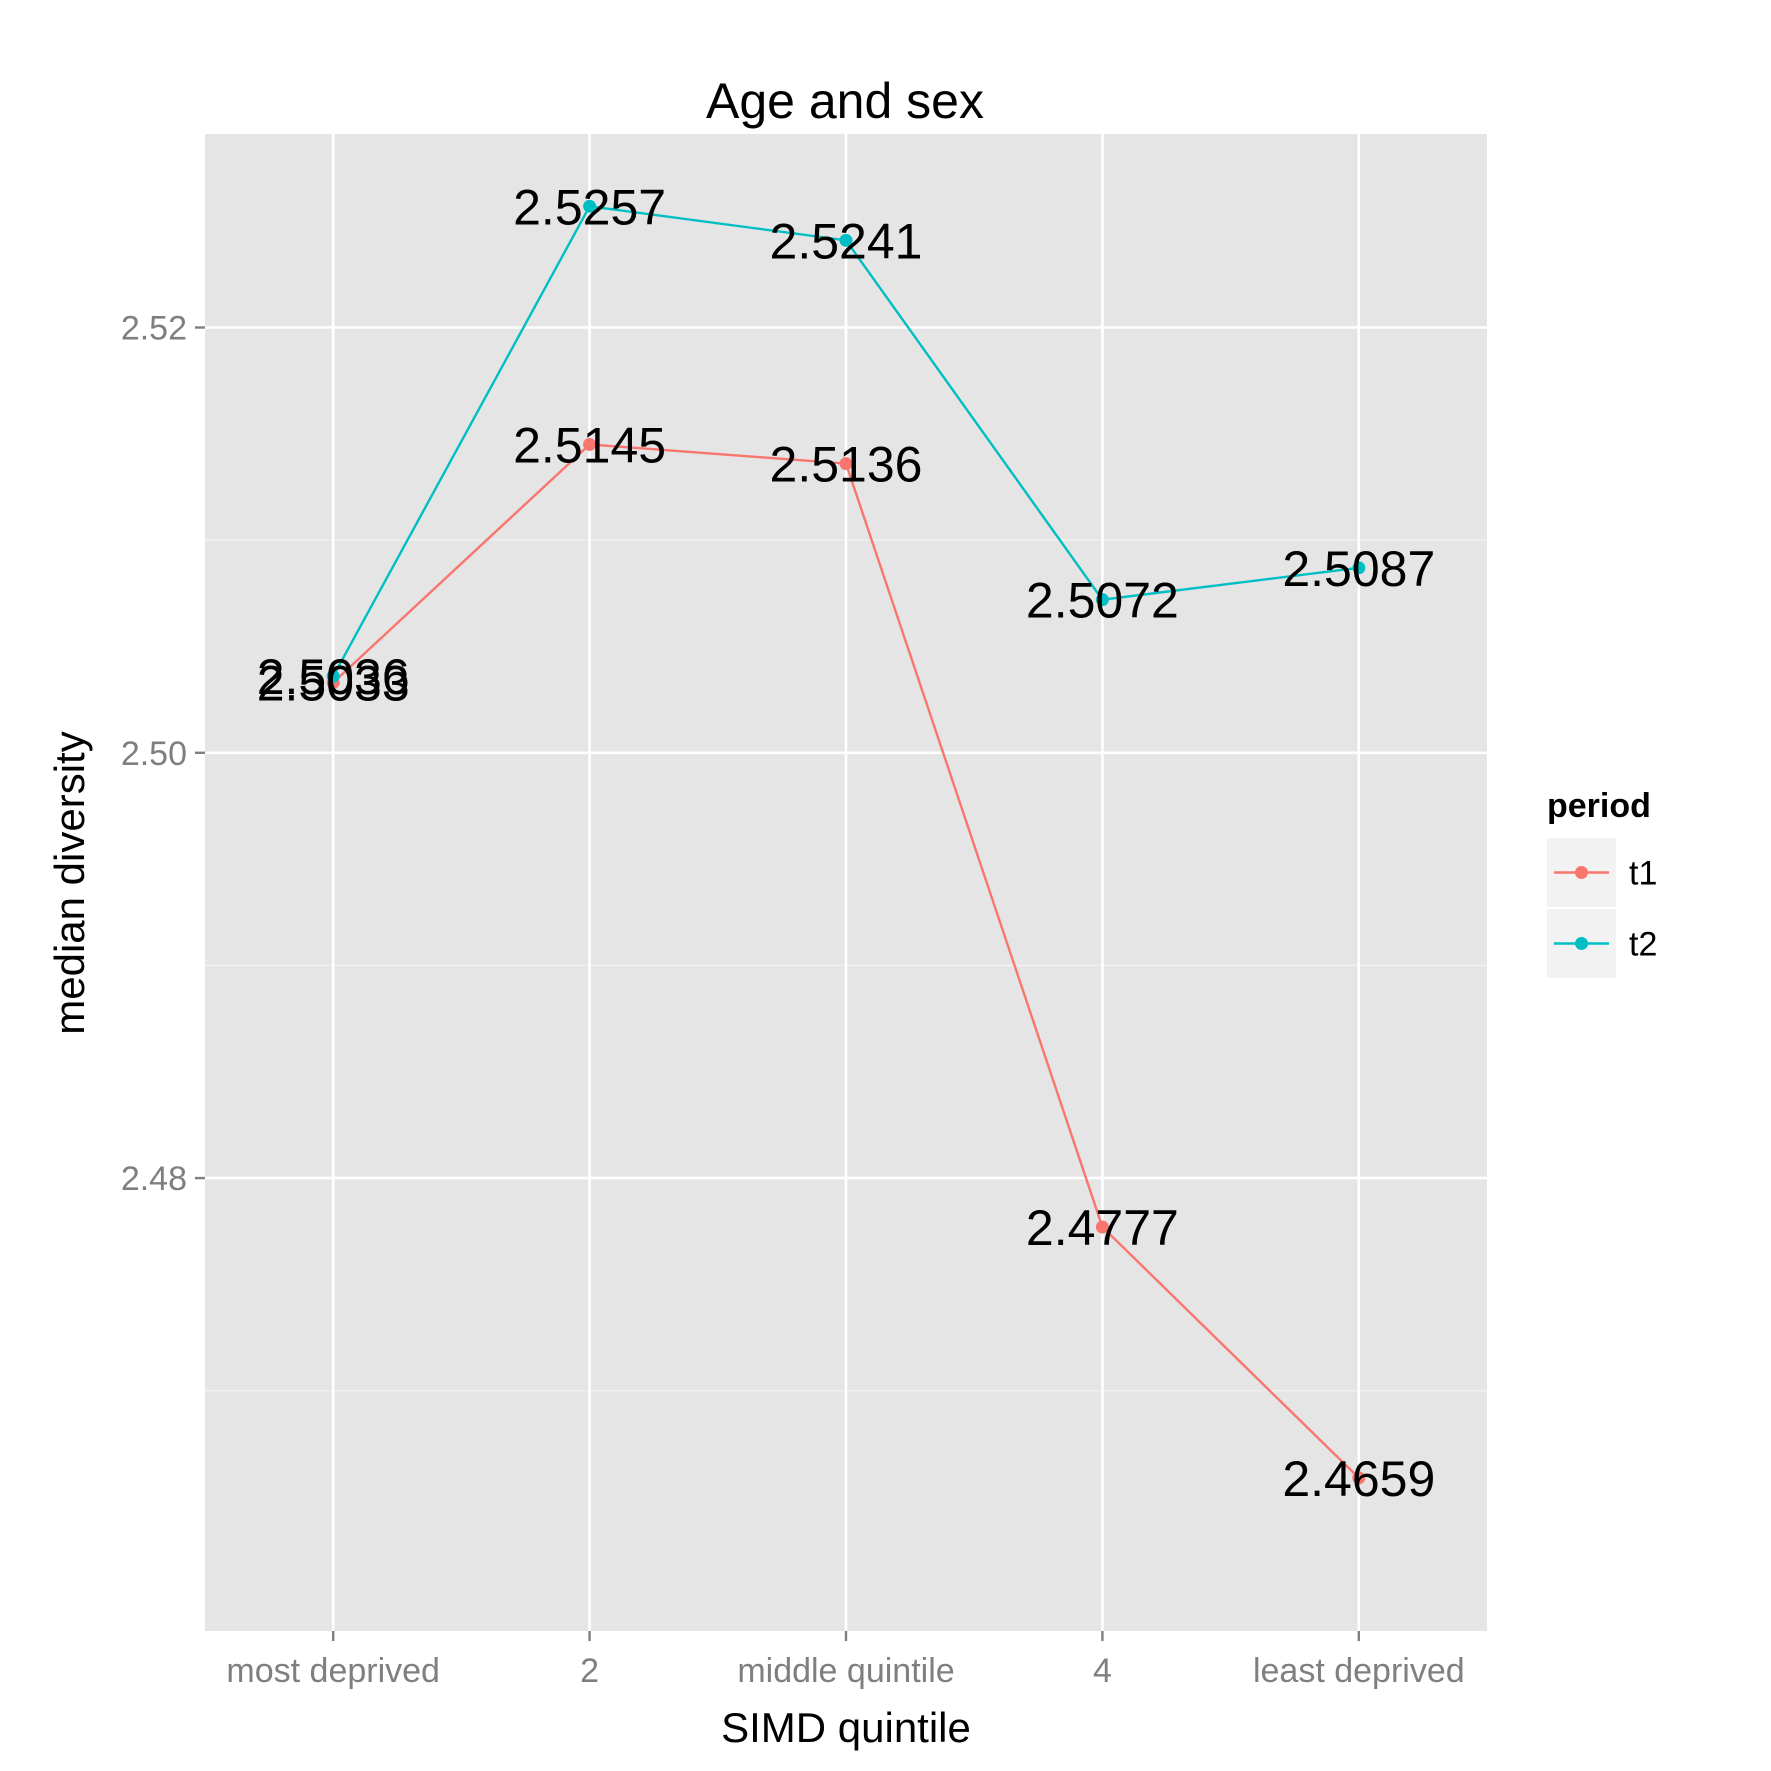  Describe the element at coordinates (589, 1671) in the screenshot. I see `x-tick-label: 2` at that location.